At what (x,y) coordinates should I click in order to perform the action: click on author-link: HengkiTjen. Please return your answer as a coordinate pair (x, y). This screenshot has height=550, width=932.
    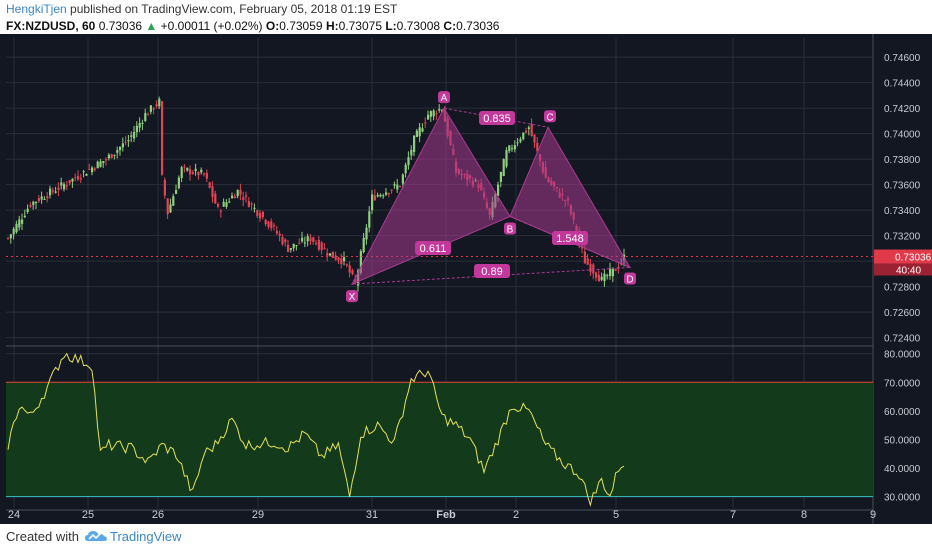
    Looking at the image, I should click on (36, 9).